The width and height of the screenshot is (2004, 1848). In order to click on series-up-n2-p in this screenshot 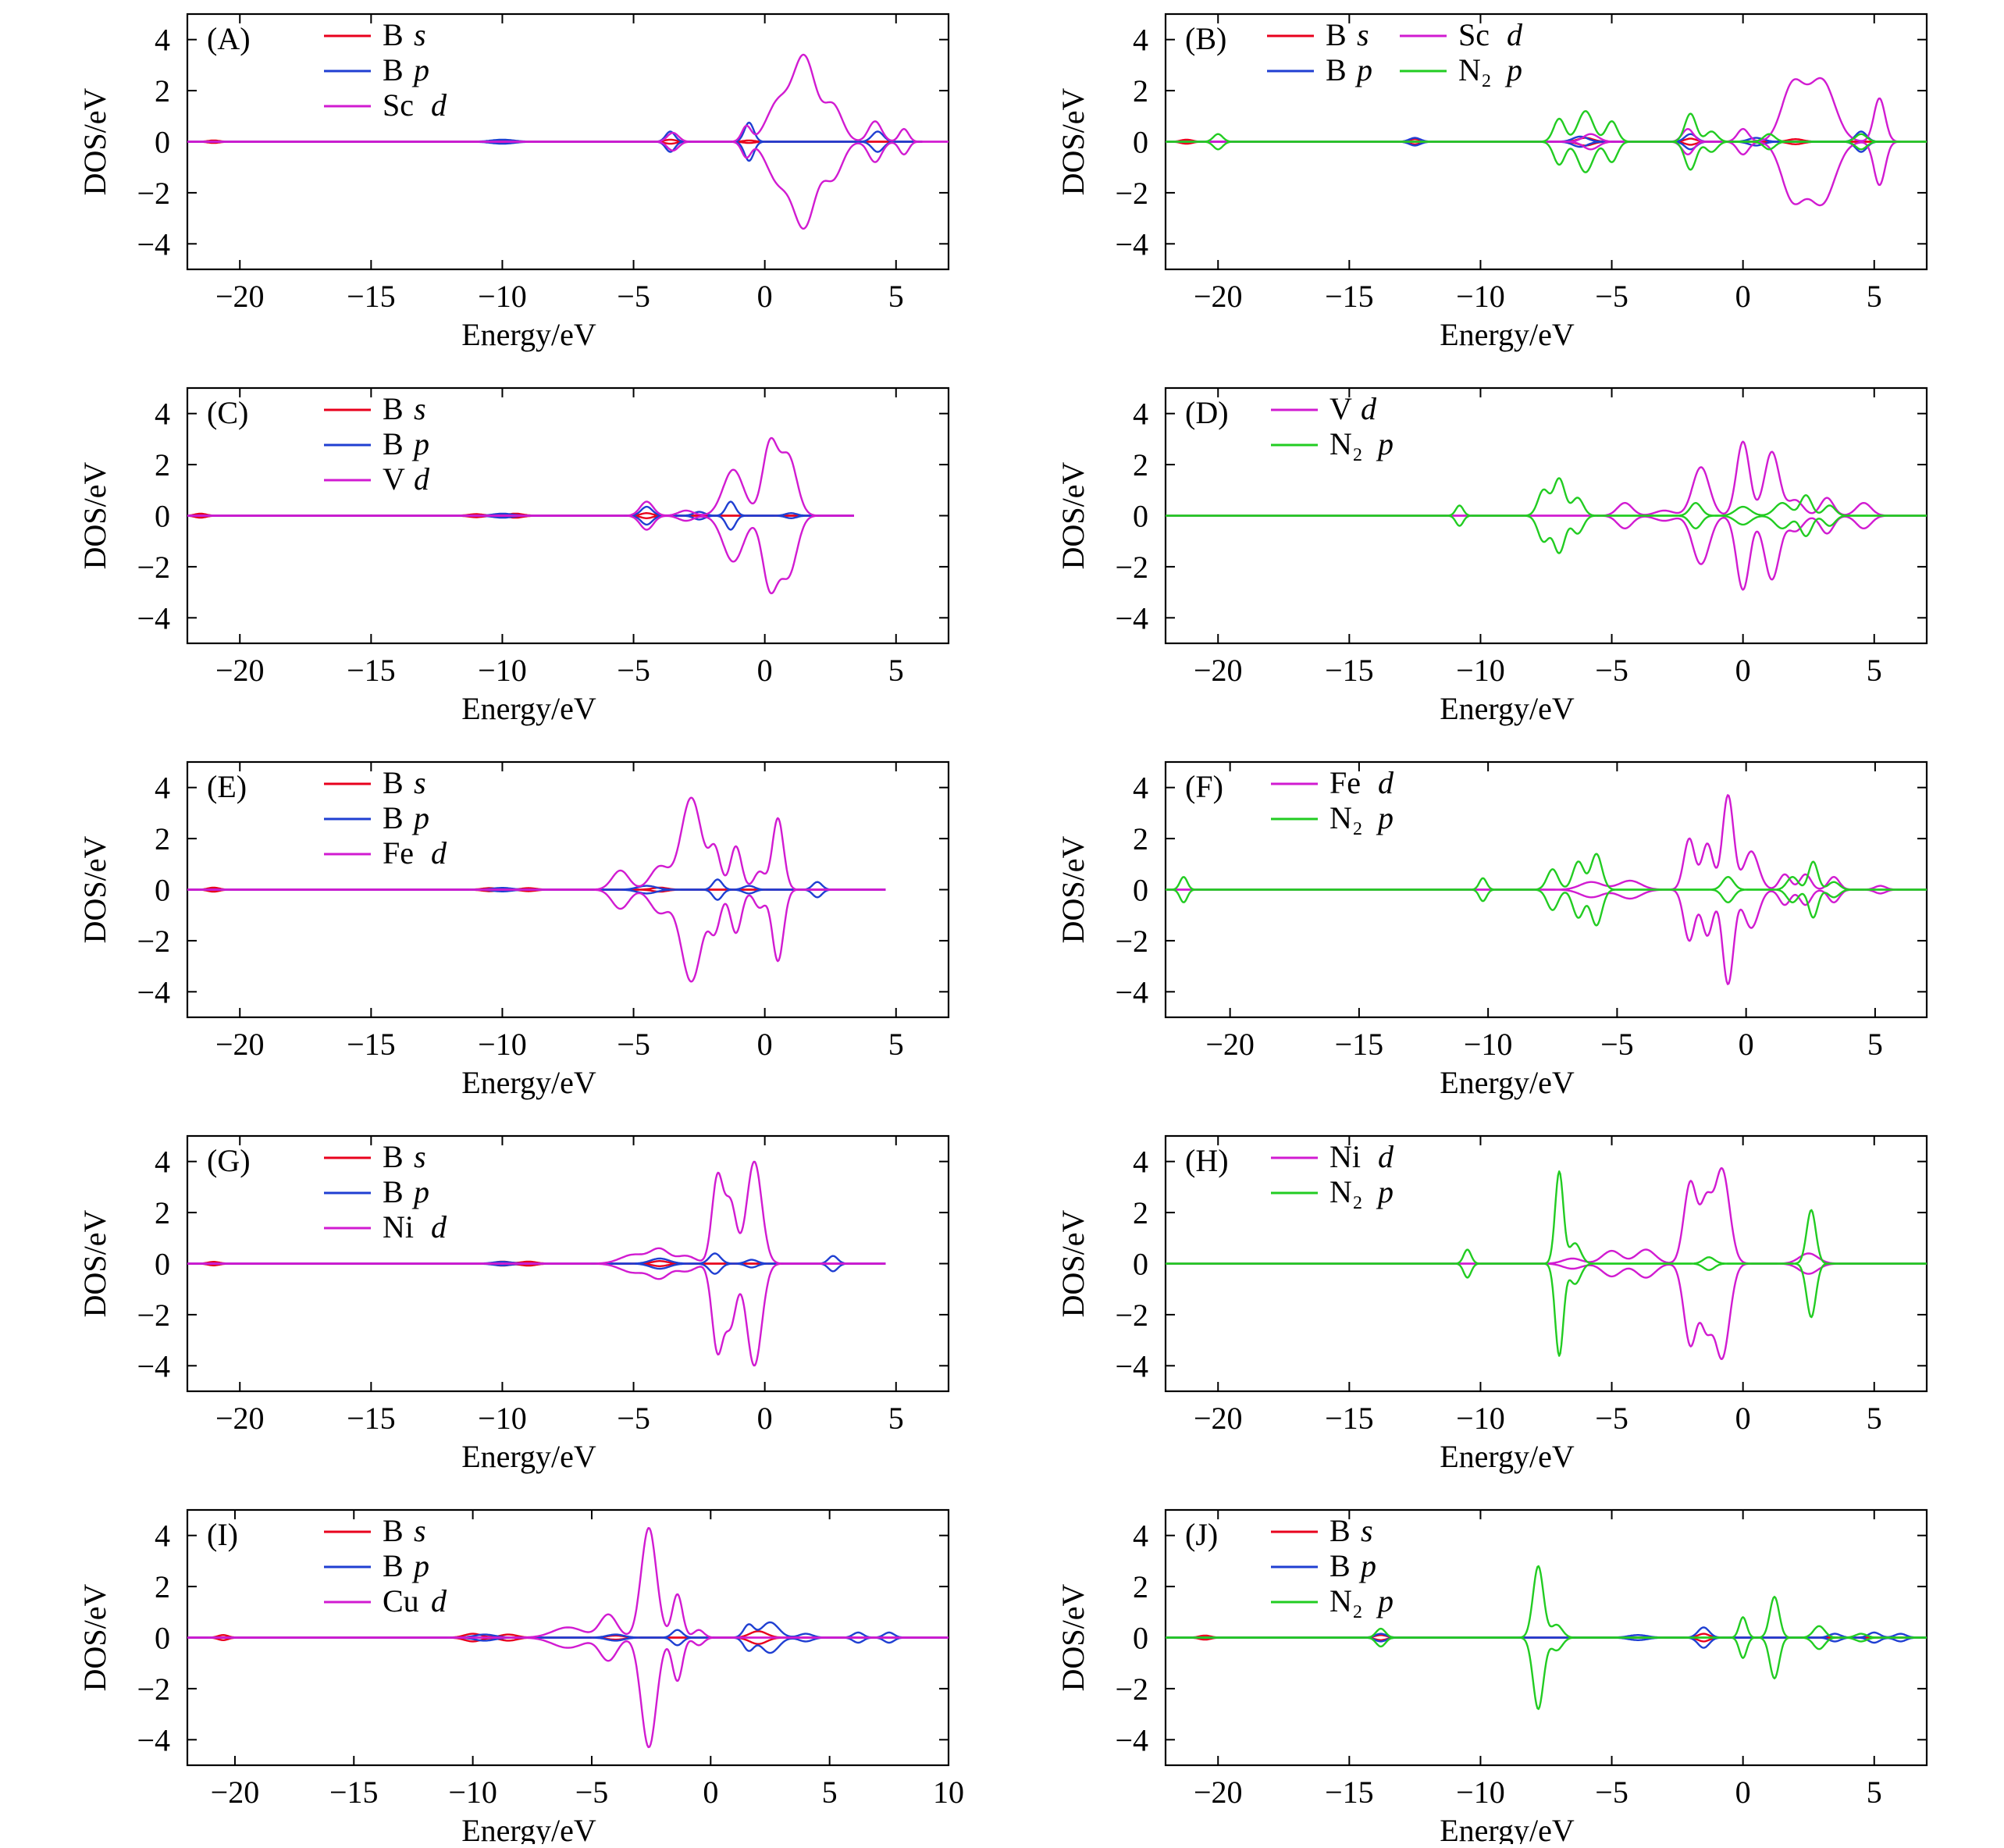, I will do `click(1547, 127)`.